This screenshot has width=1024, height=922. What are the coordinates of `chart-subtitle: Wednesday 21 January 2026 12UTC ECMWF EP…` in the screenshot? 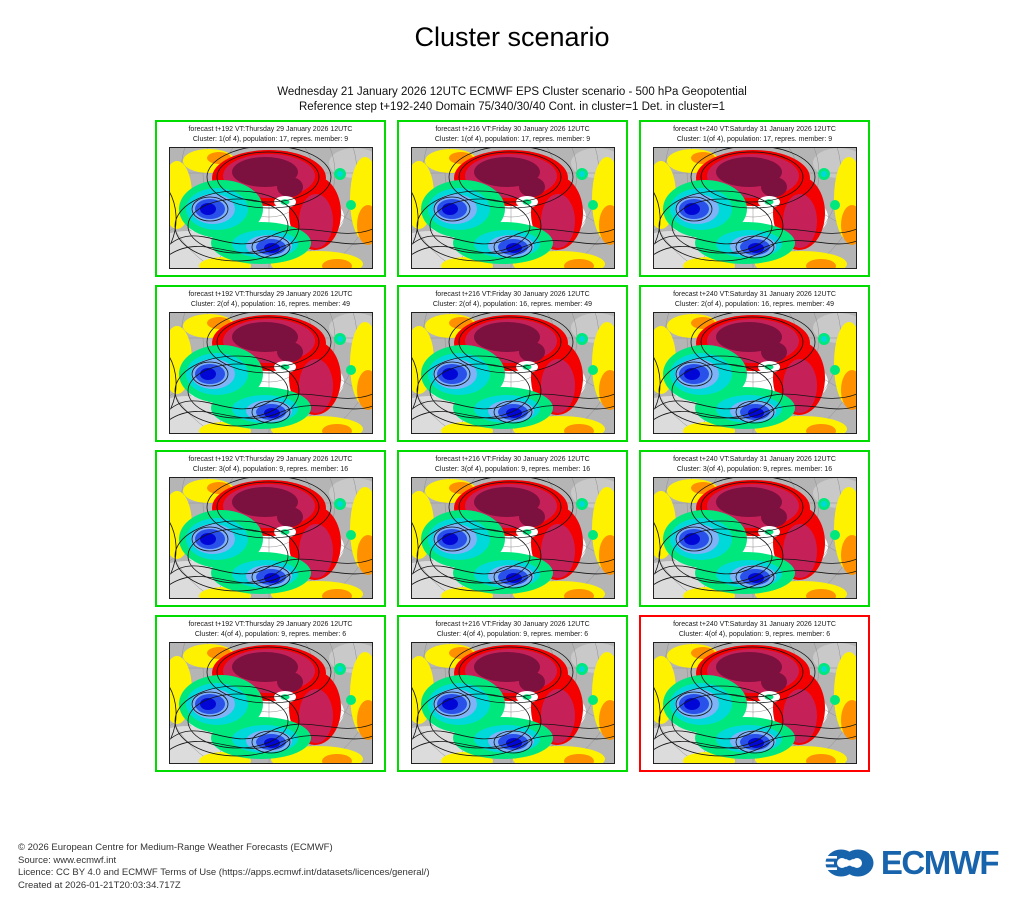 It's located at (512, 100).